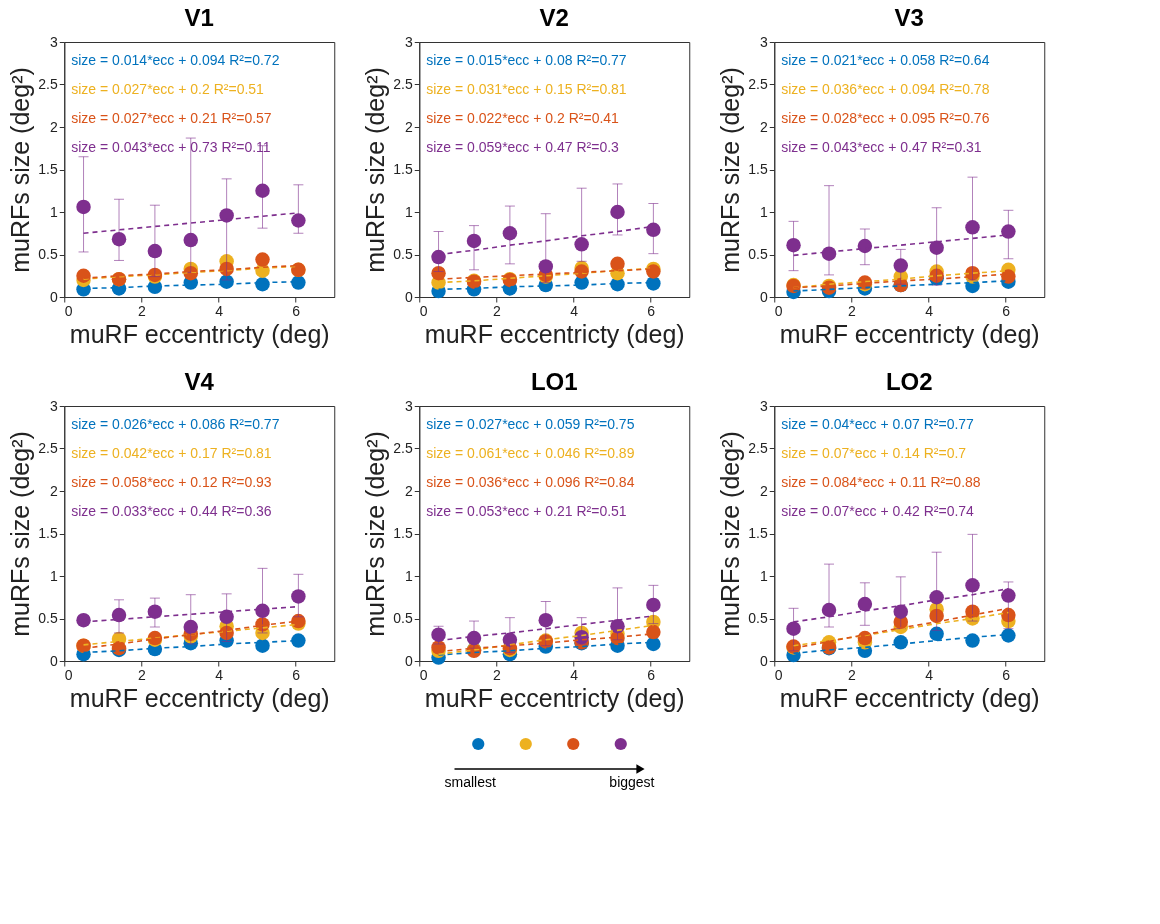 The height and width of the screenshot is (924, 1160). What do you see at coordinates (526, 511) in the screenshot?
I see `annotation: size = 0.053*ecc + 0.21 R²=0.51` at bounding box center [526, 511].